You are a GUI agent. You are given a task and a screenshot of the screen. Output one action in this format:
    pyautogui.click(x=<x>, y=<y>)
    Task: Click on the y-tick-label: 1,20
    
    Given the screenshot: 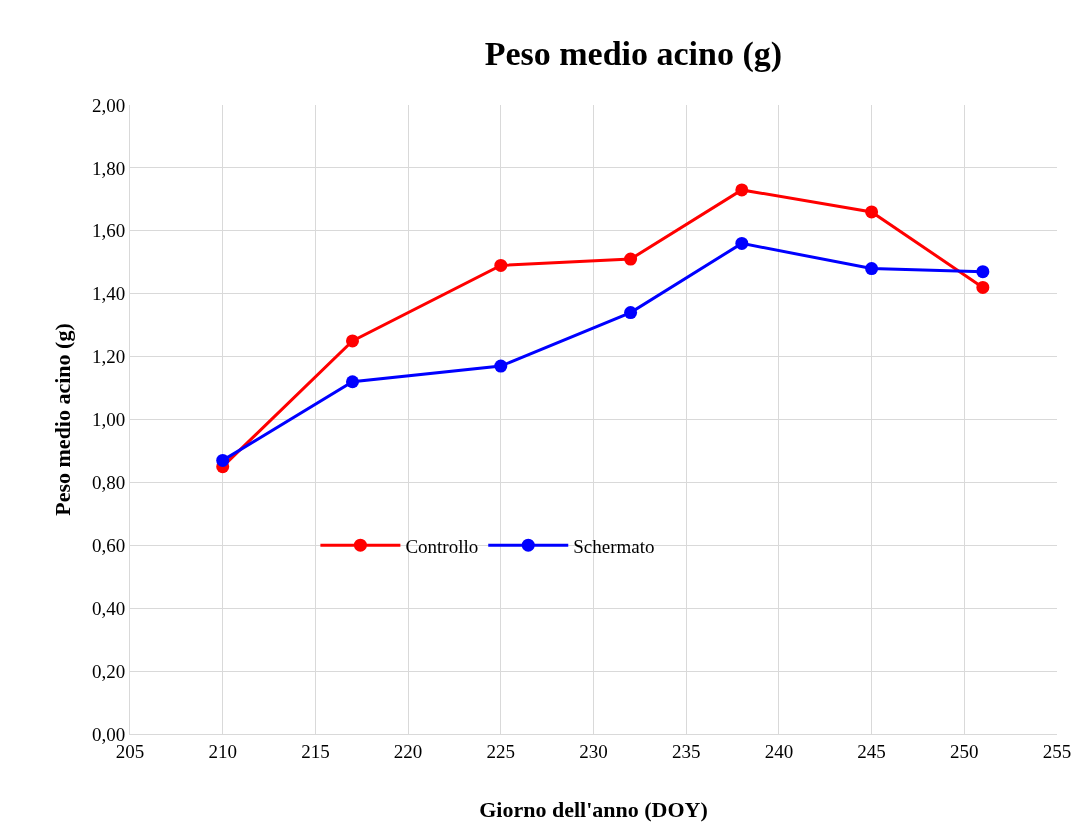 What is the action you would take?
    pyautogui.click(x=108, y=357)
    